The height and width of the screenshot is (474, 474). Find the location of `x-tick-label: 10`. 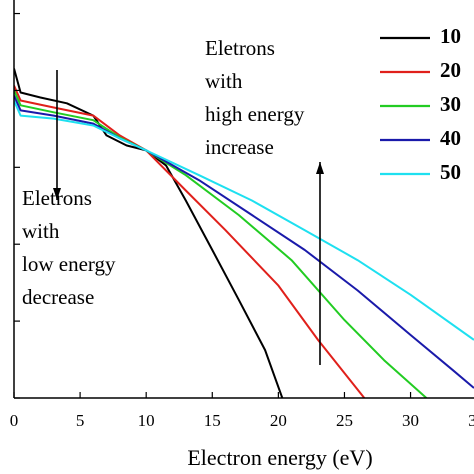

x-tick-label: 10 is located at coordinates (146, 420).